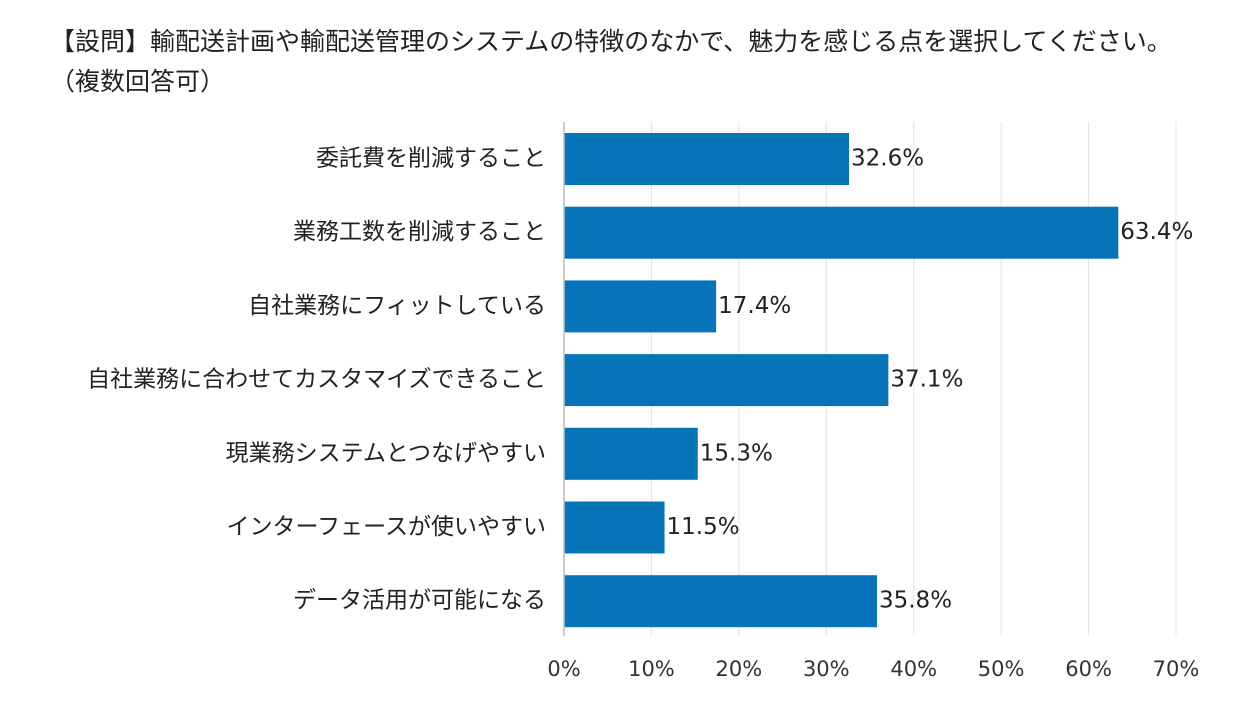 The width and height of the screenshot is (1240, 717). Describe the element at coordinates (913, 669) in the screenshot. I see `x-tick-label: 40%` at that location.